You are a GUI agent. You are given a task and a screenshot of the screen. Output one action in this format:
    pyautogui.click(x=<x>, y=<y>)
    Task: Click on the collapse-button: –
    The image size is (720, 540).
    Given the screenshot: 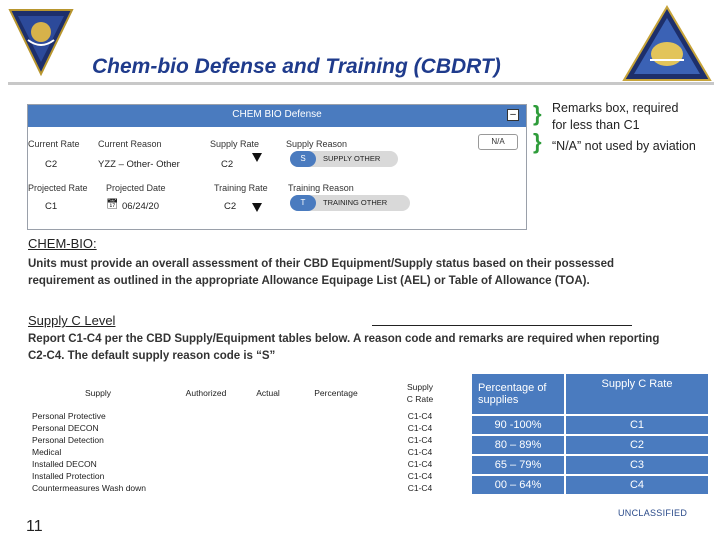 What is the action you would take?
    pyautogui.click(x=513, y=115)
    